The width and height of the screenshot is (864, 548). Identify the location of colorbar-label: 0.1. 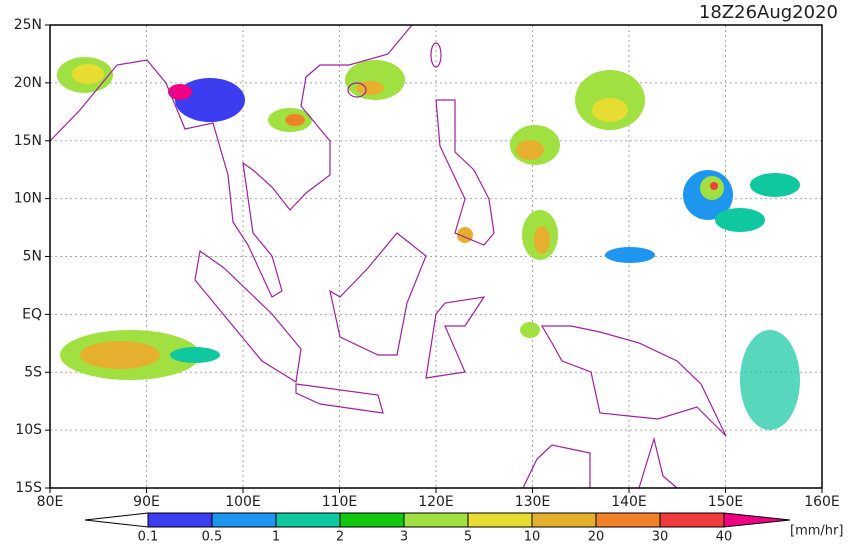
(148, 537).